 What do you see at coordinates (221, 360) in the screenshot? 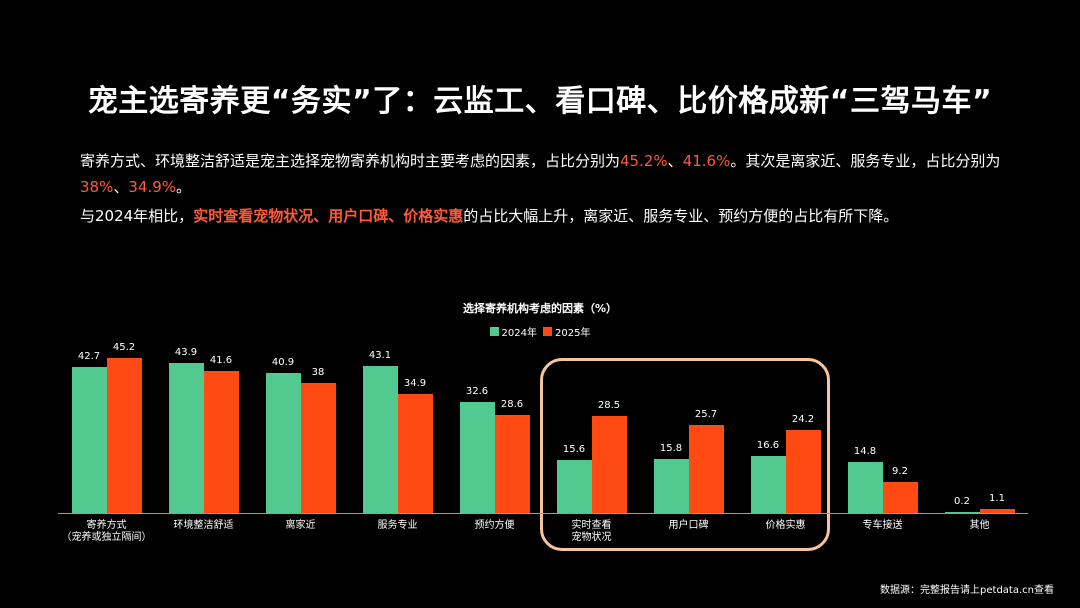
I see `value-label-2025: 41.6` at bounding box center [221, 360].